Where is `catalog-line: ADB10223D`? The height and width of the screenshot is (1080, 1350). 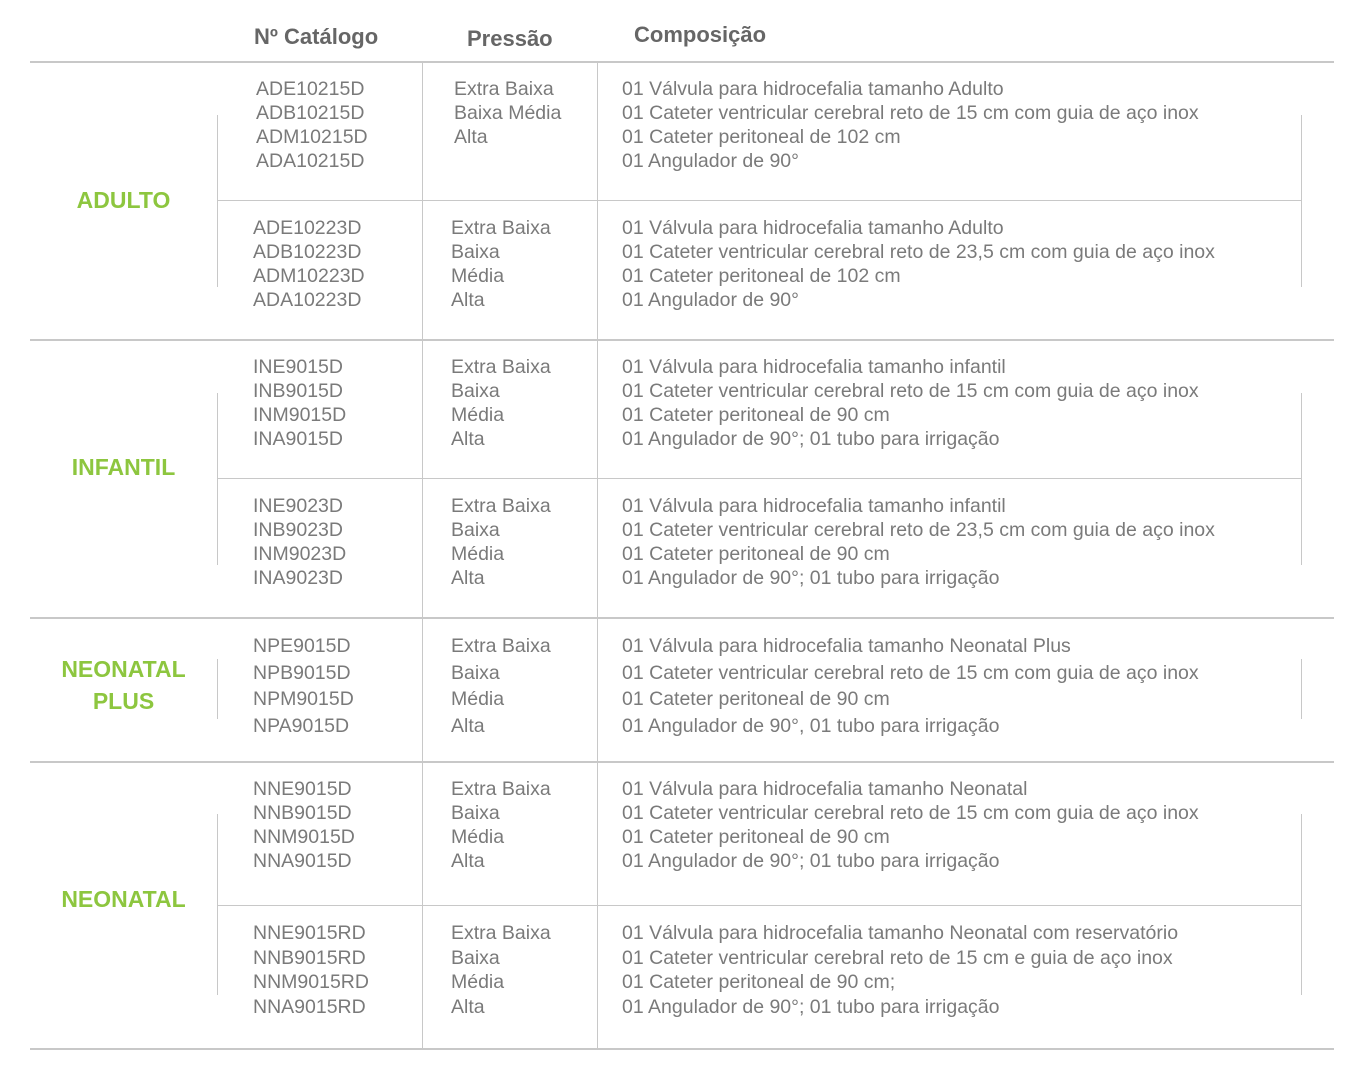
catalog-line: ADB10223D is located at coordinates (307, 252).